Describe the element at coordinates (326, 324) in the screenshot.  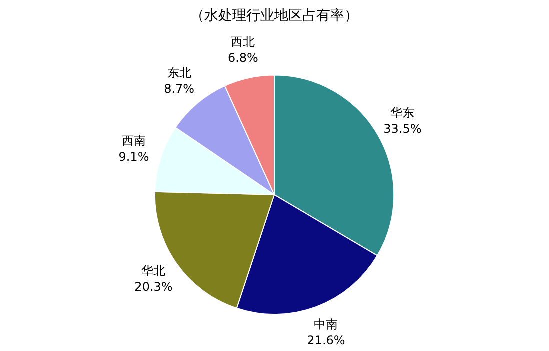
I see `slice-label: 中南` at that location.